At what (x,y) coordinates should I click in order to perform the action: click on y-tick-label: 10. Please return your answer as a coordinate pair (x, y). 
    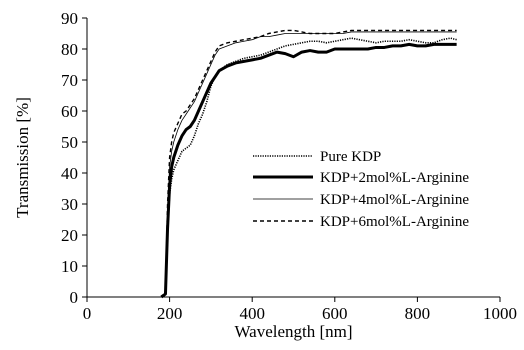
    Looking at the image, I should click on (69, 266).